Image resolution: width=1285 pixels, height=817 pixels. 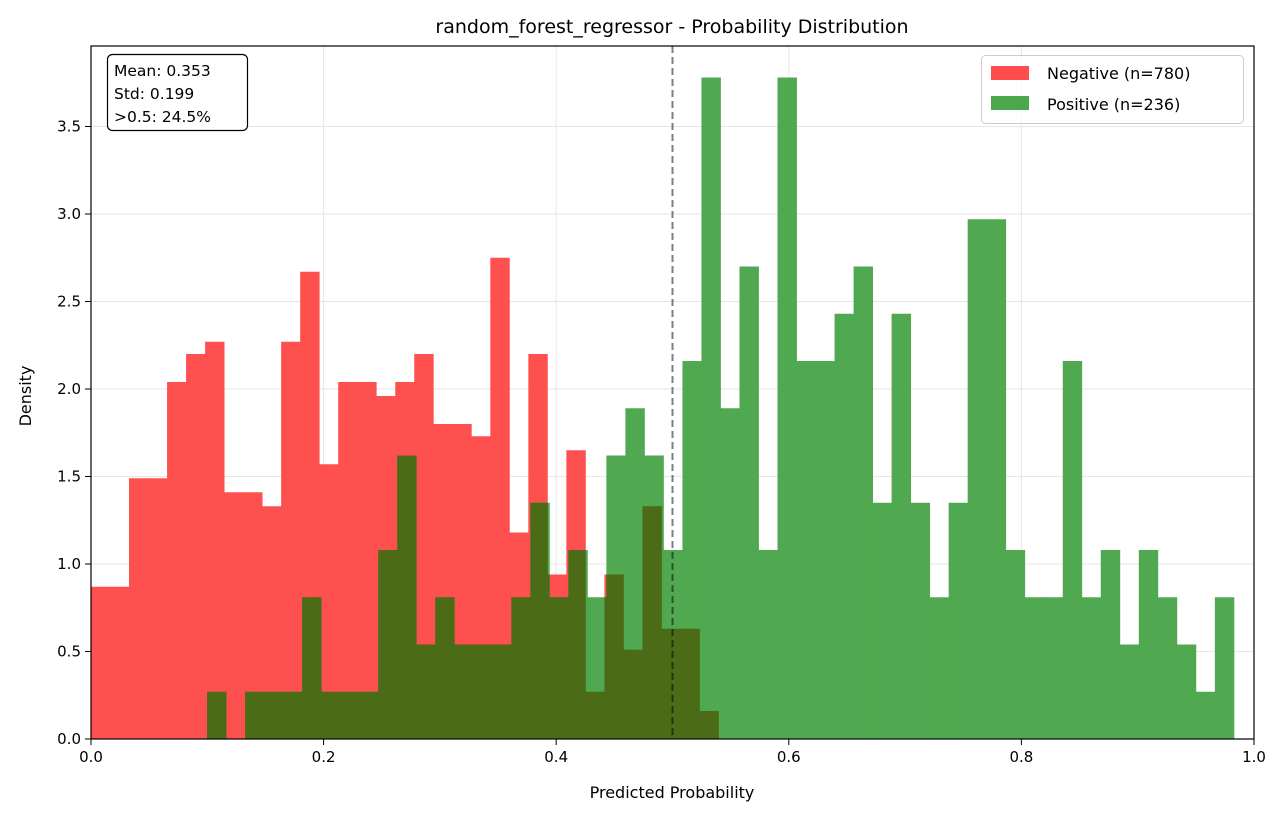 What do you see at coordinates (69, 127) in the screenshot?
I see `y-tick-label-7: 3.5` at bounding box center [69, 127].